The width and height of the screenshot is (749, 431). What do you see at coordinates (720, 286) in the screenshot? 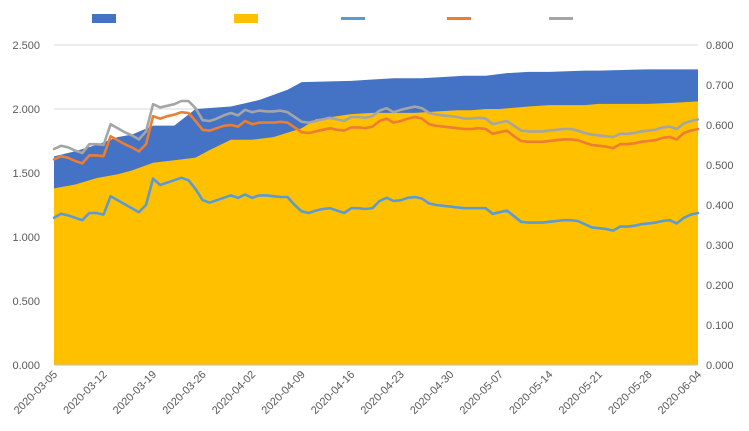
I see `right-tick-label: 0.200` at bounding box center [720, 286].